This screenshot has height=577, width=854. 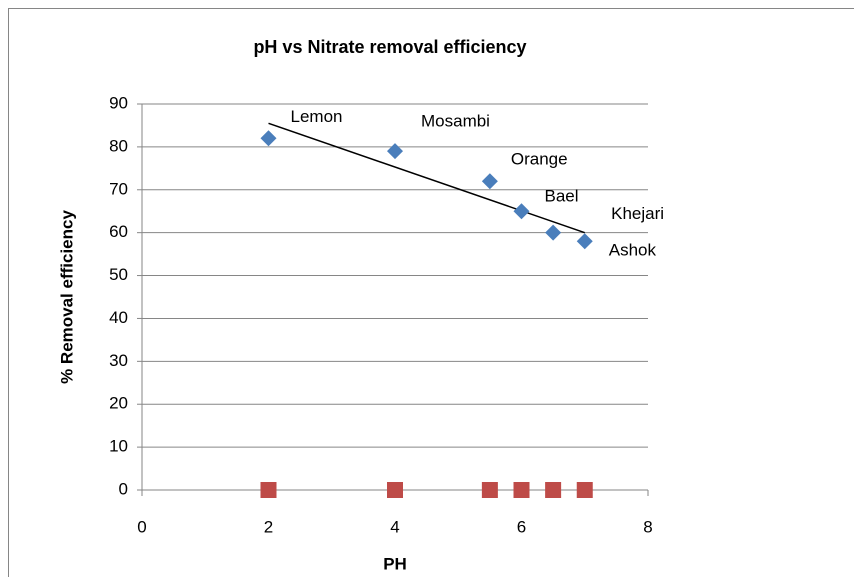 What do you see at coordinates (455, 121) in the screenshot?
I see `point-label: Mosambi` at bounding box center [455, 121].